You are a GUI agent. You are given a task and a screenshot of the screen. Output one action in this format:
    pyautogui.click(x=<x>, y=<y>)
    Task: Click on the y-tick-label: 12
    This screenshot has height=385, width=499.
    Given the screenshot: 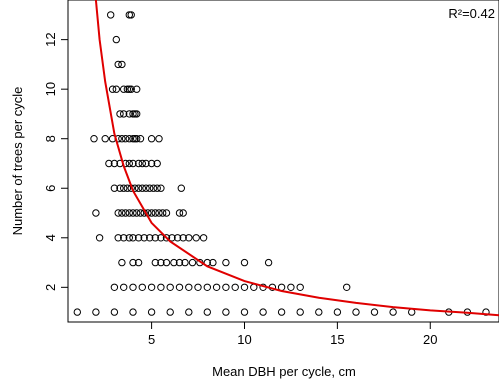 What is the action you would take?
    pyautogui.click(x=50, y=39)
    